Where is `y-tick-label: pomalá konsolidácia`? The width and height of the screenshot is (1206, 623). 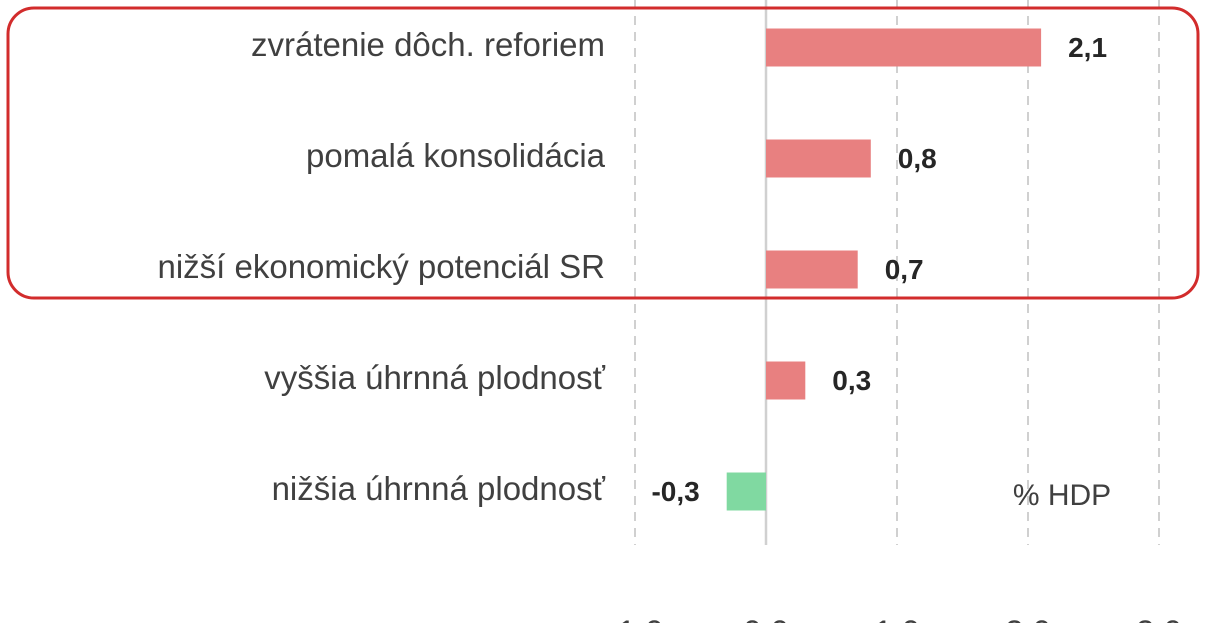
y-tick-label: pomalá konsolidácia is located at coordinates (456, 155).